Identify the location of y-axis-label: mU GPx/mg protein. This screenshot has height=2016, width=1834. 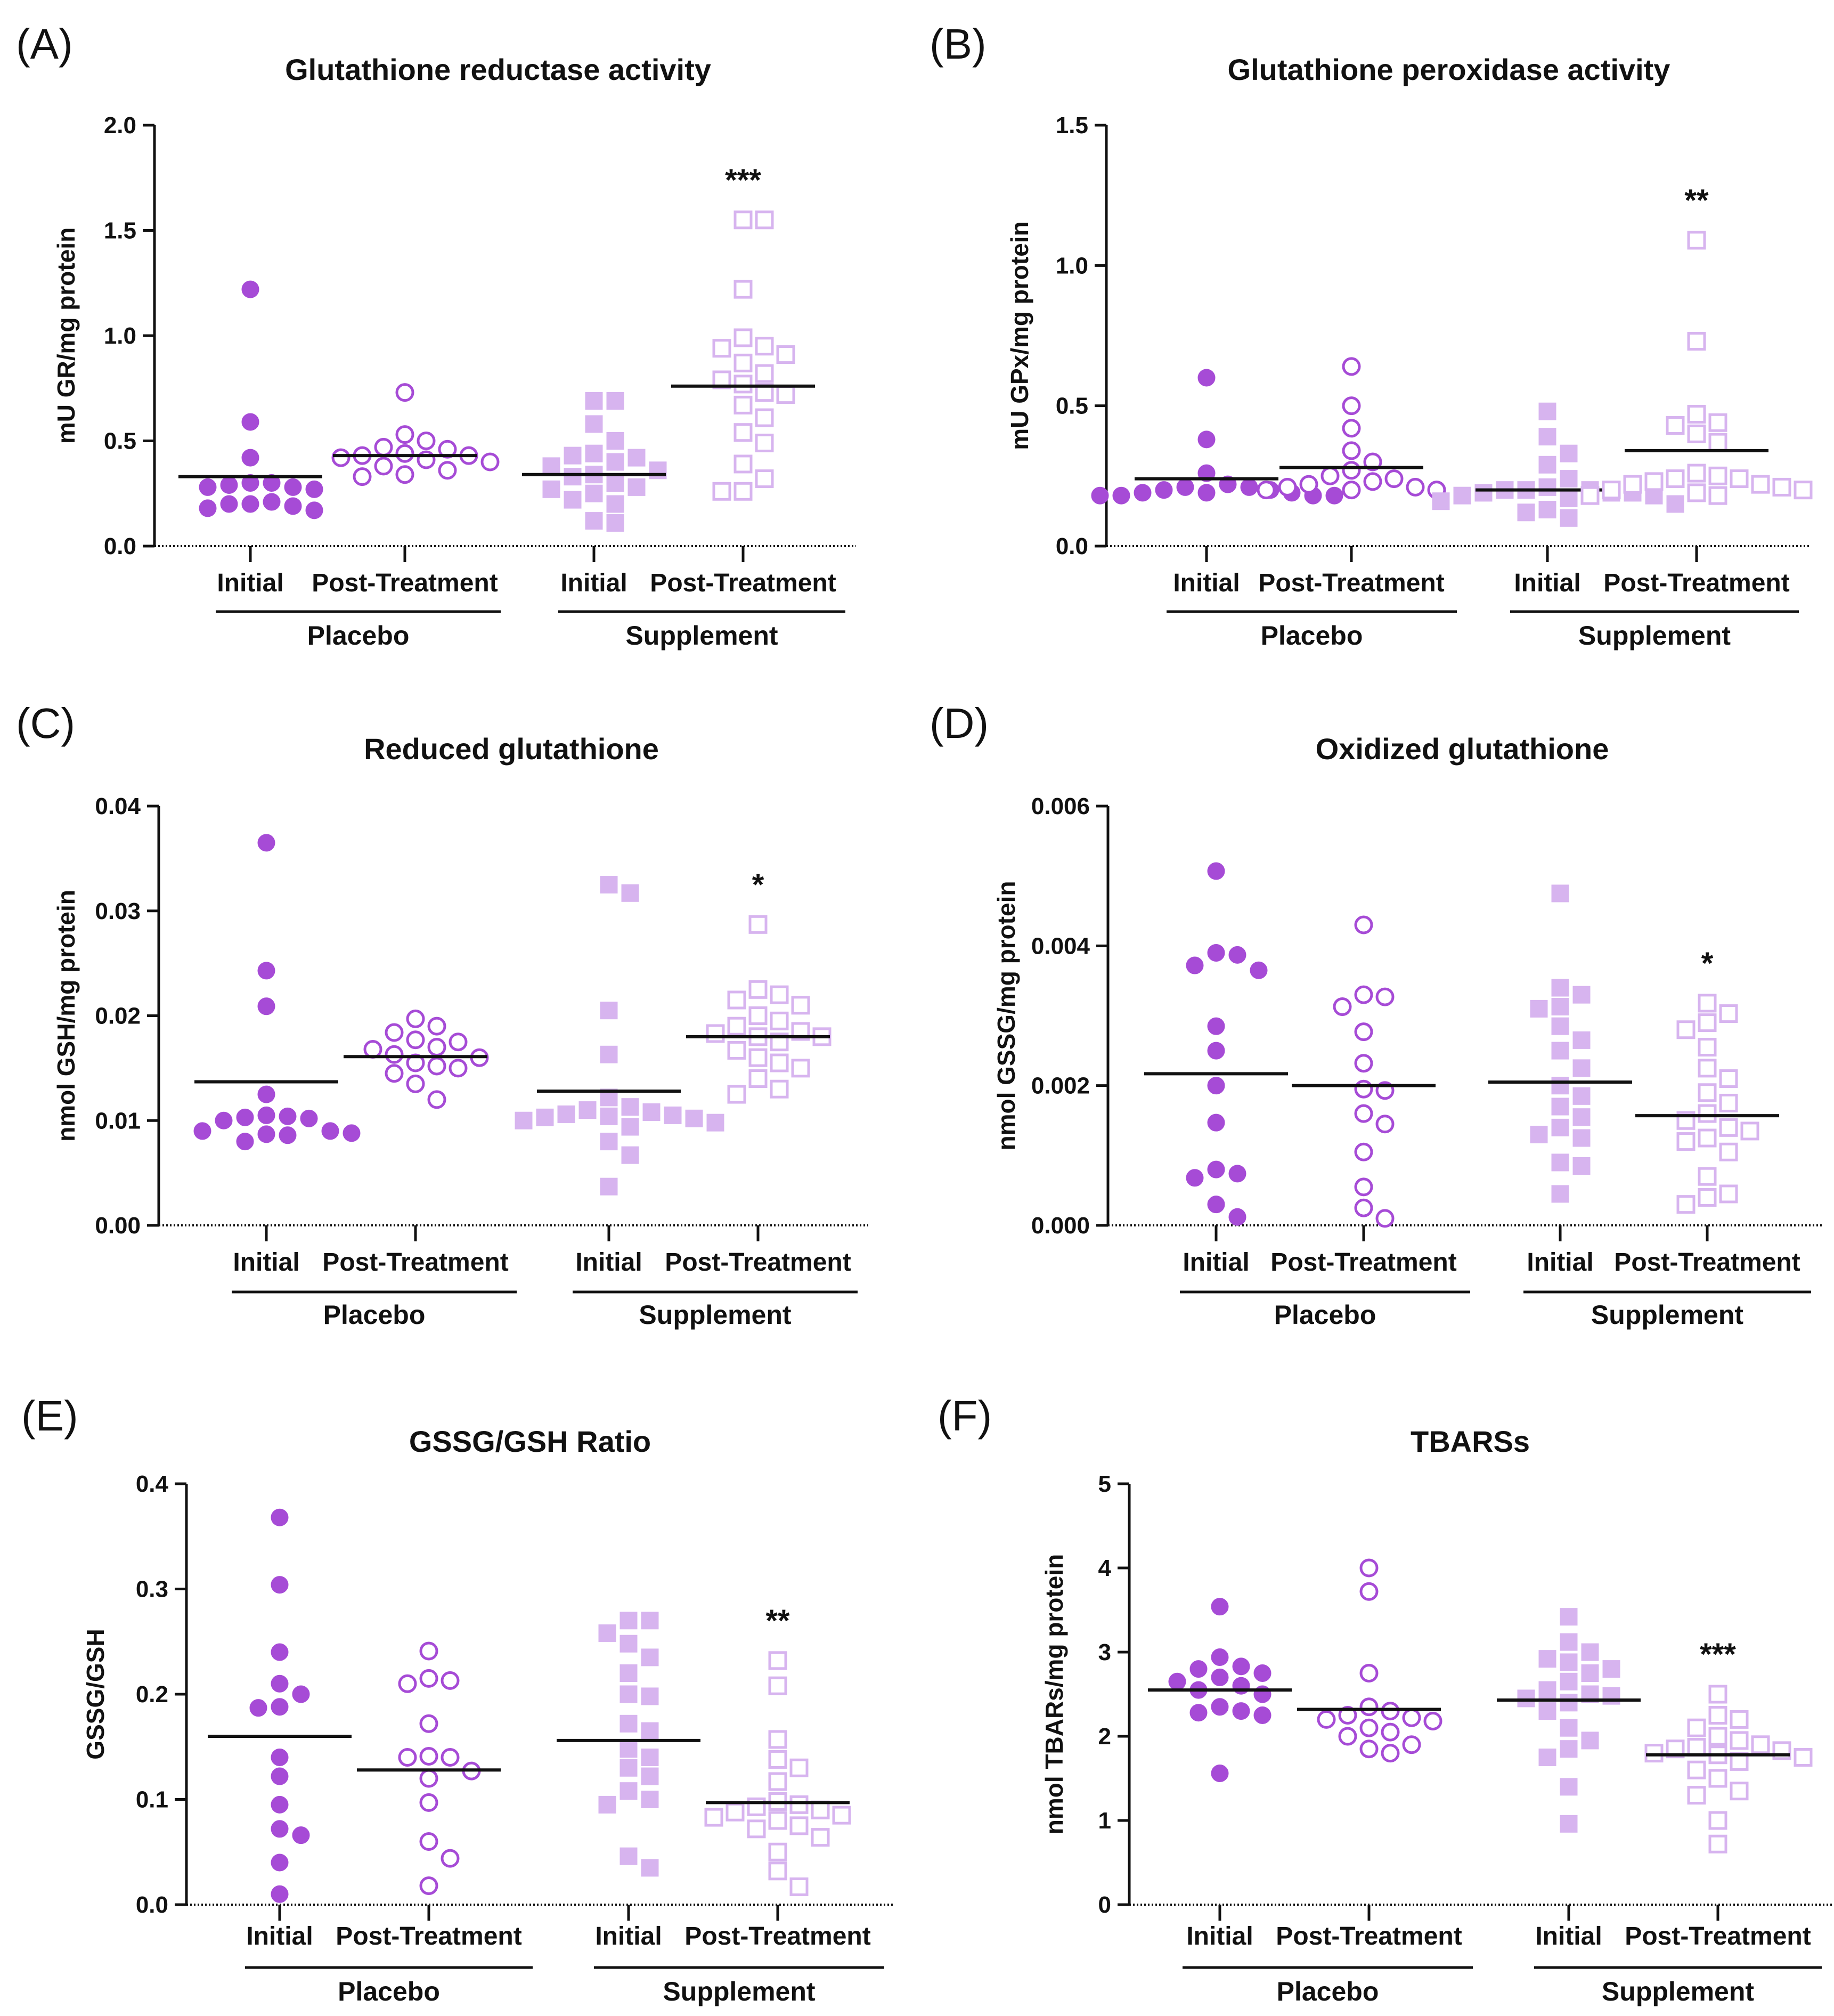
(1019, 335).